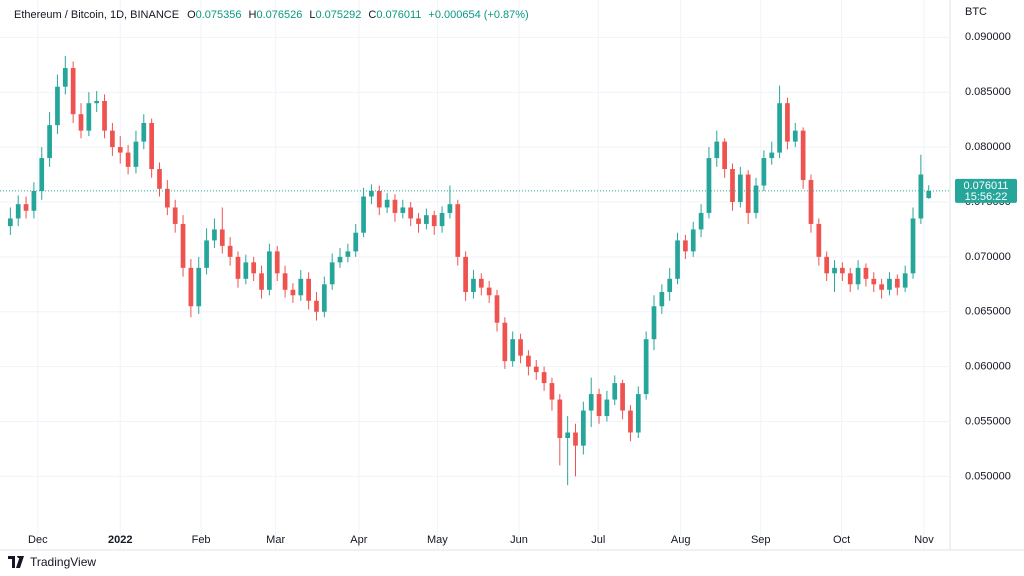  I want to click on branding: TradingView, so click(52, 562).